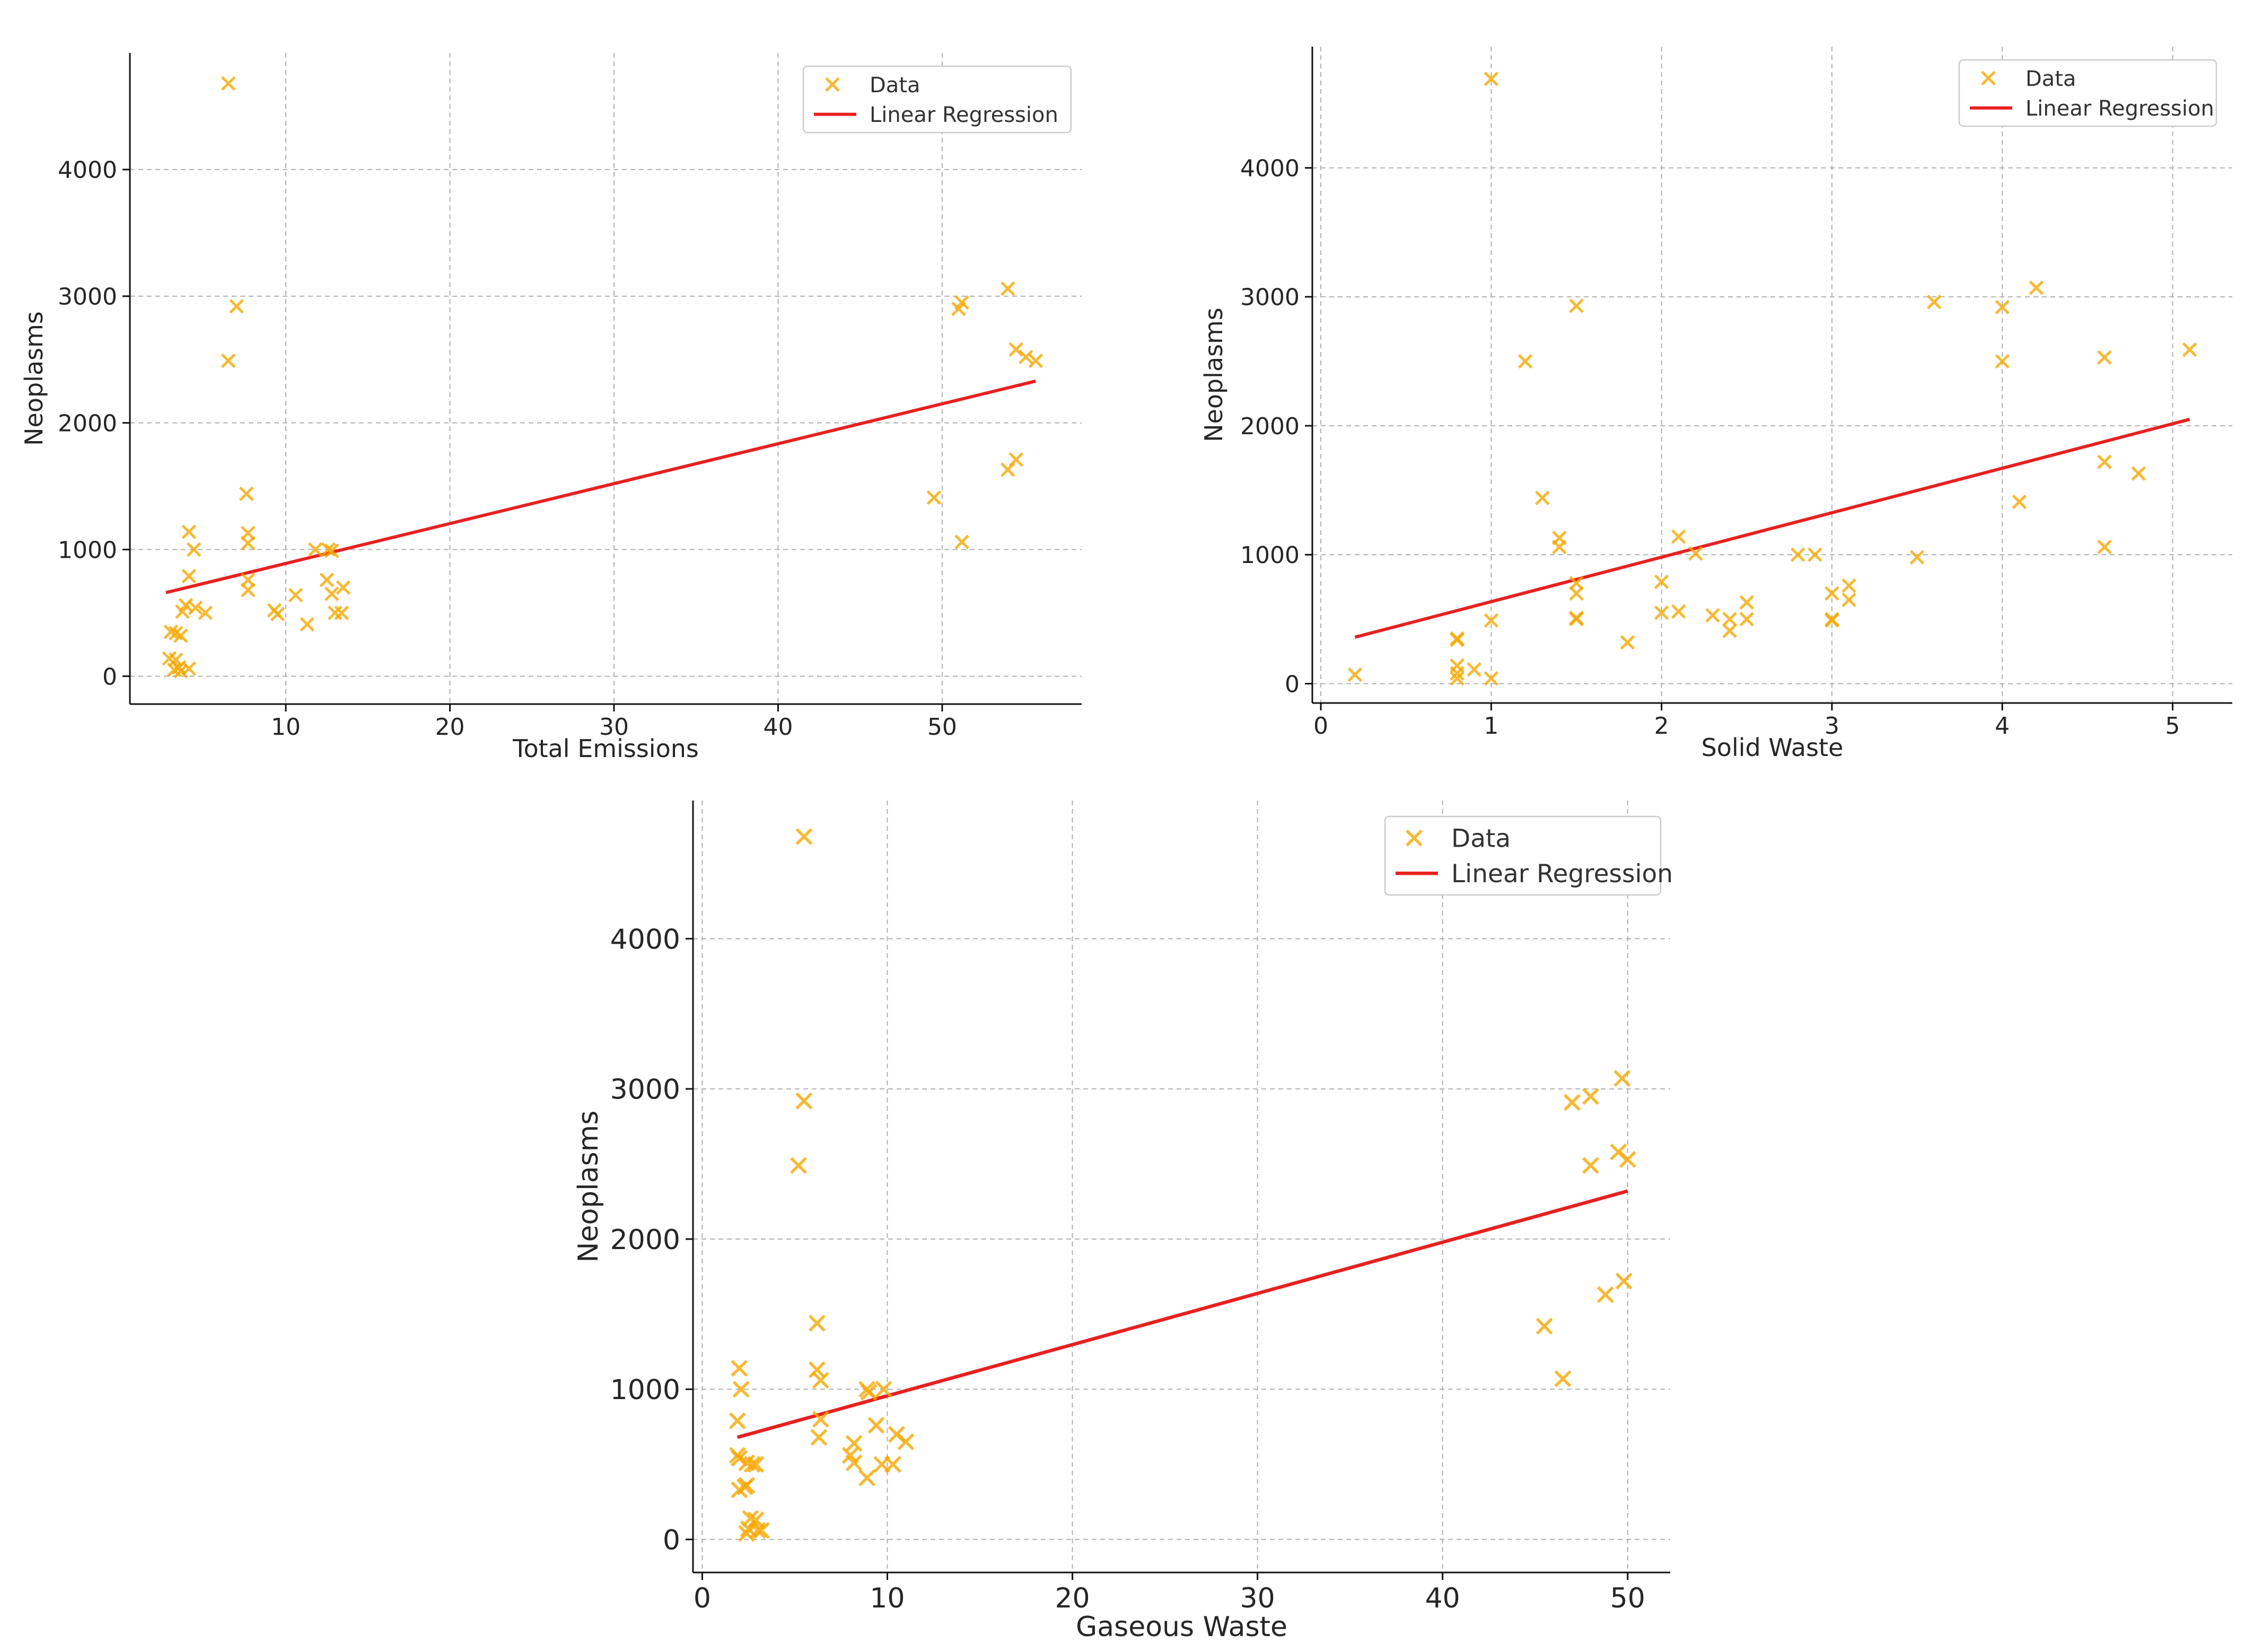 This screenshot has width=2254, height=1652. What do you see at coordinates (1662, 726) in the screenshot?
I see `x-tick-label: 2` at bounding box center [1662, 726].